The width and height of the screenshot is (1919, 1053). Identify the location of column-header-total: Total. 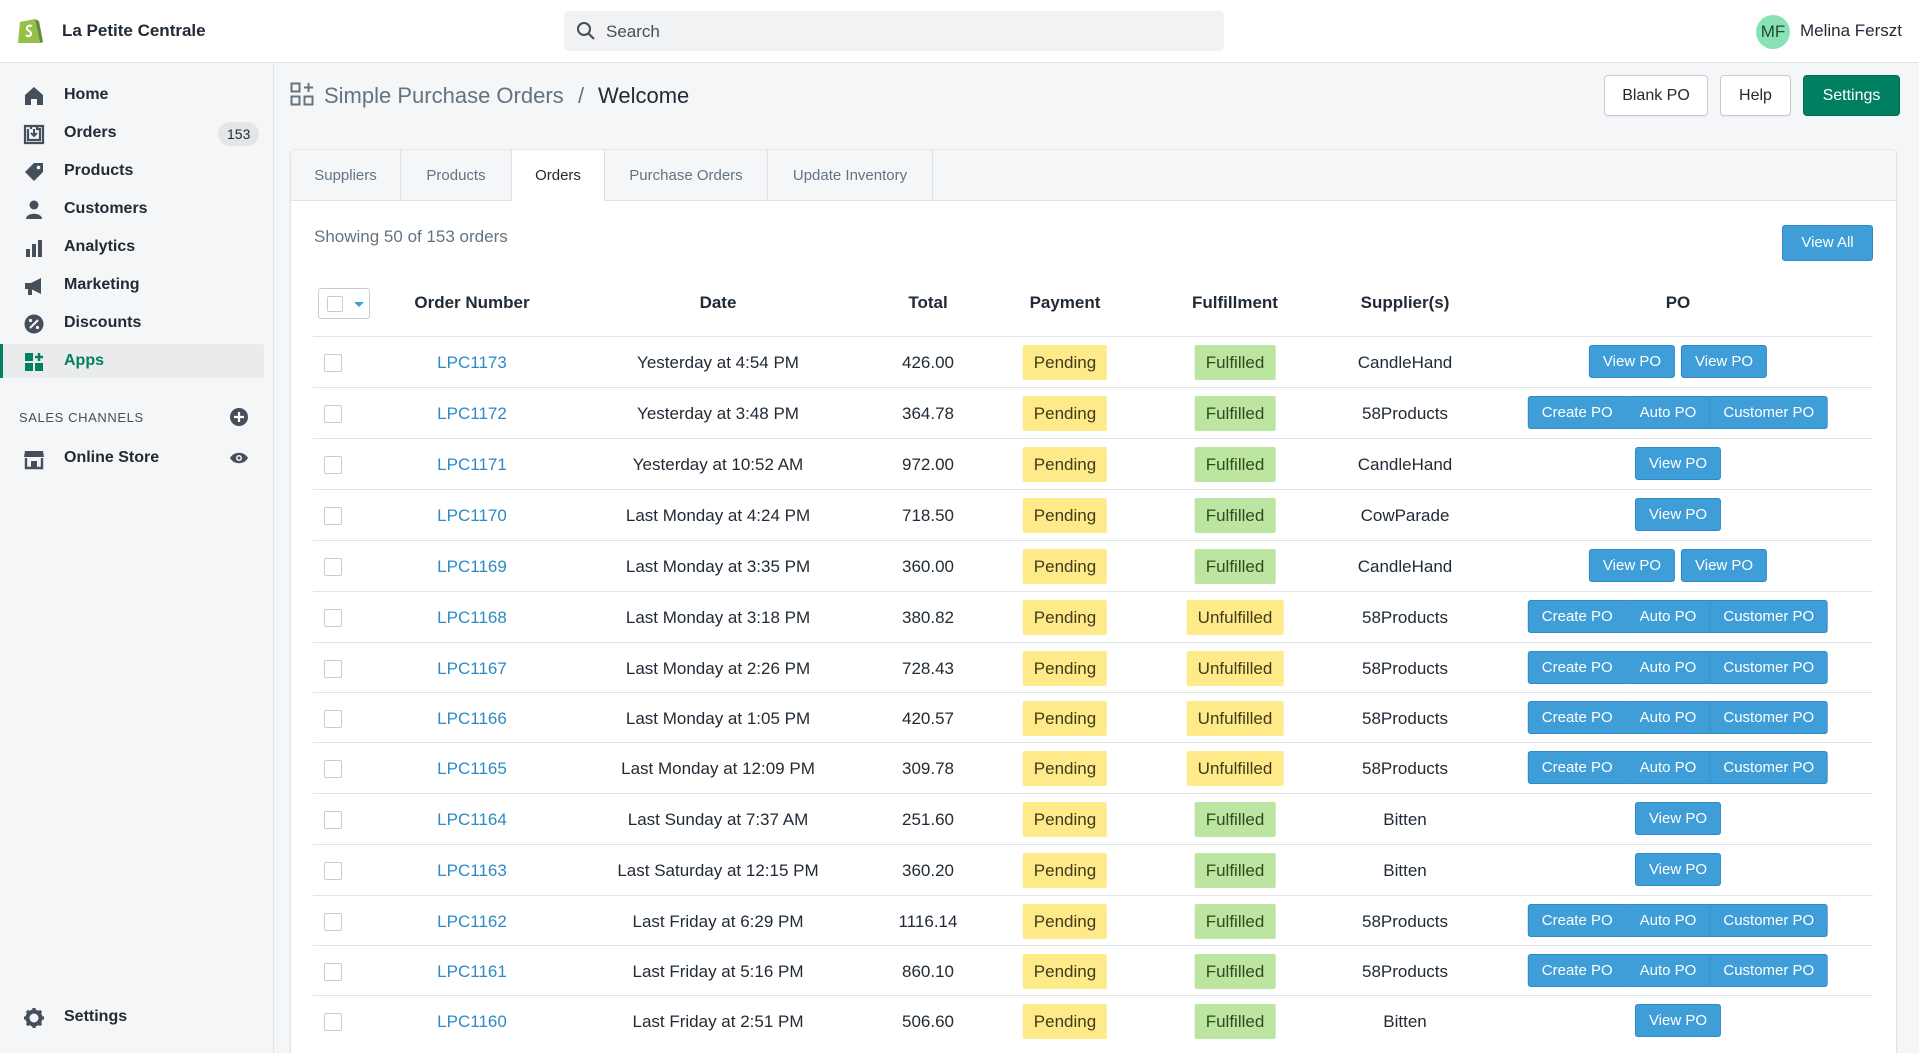
(928, 302).